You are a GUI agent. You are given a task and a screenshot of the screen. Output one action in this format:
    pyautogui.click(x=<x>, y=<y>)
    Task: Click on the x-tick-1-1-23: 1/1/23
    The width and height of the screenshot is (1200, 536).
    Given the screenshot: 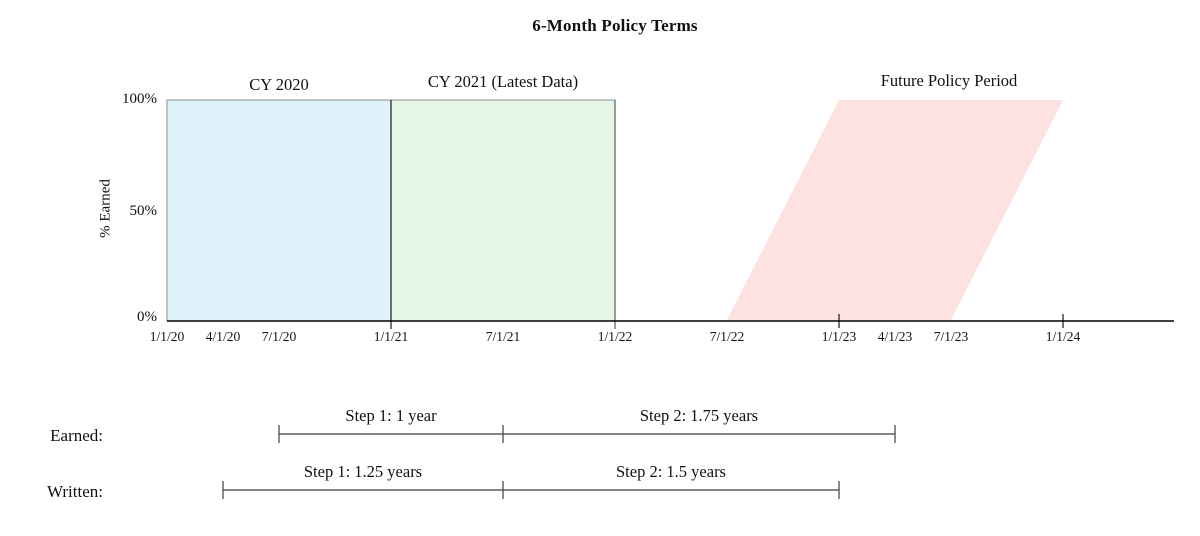 What is the action you would take?
    pyautogui.click(x=839, y=336)
    